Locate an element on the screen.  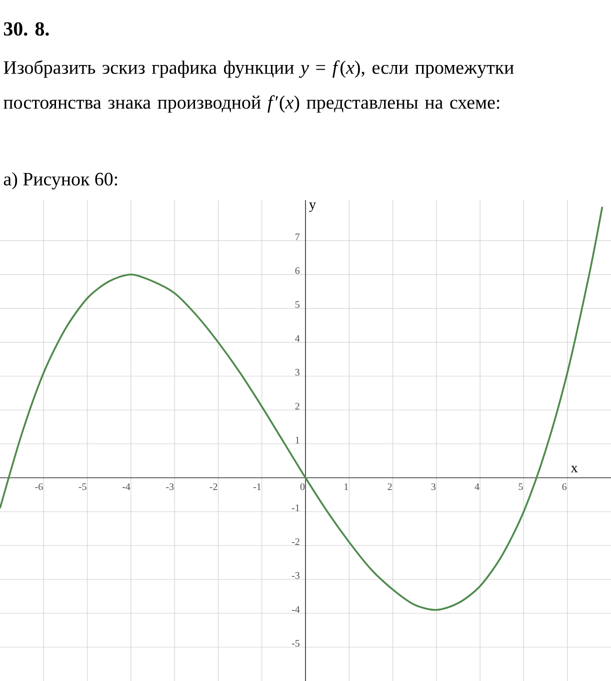
y-tick-label: -5 is located at coordinates (296, 643).